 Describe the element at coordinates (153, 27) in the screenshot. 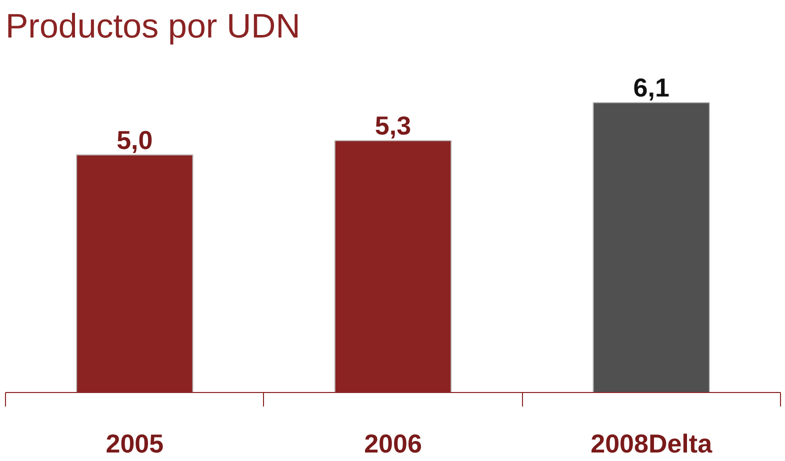

I see `chart-title: Productos por UDN` at that location.